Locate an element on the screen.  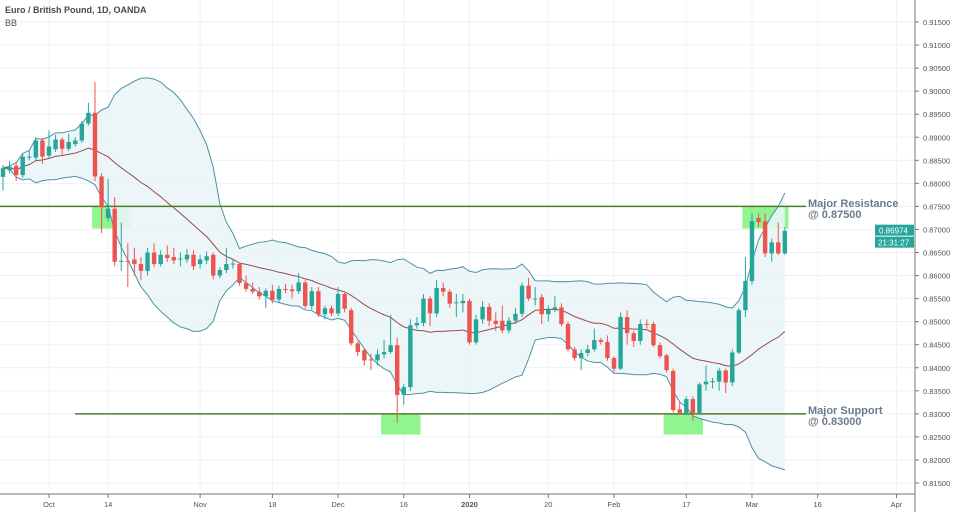
time-tick-label: Dec is located at coordinates (338, 504).